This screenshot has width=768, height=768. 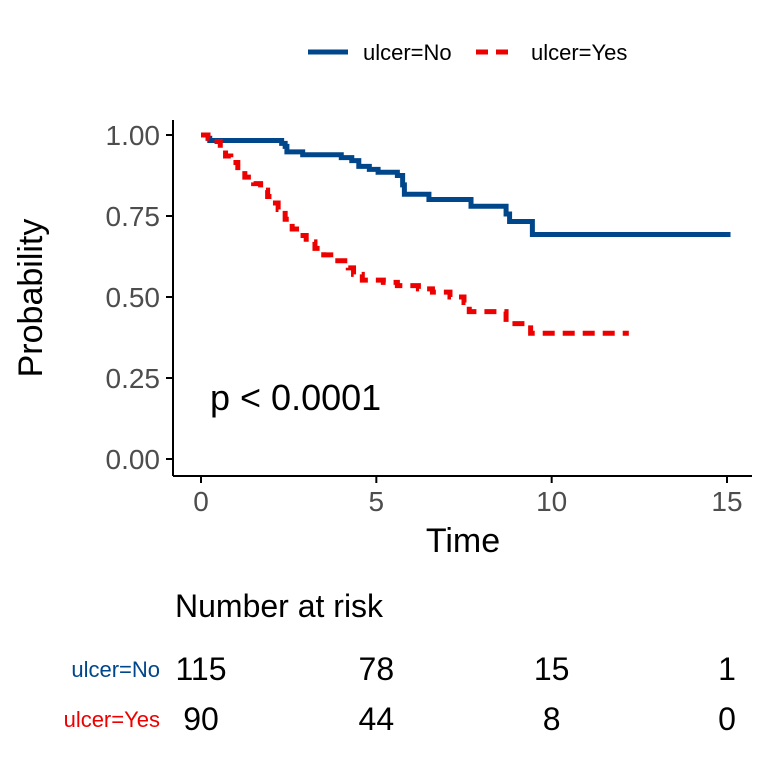 What do you see at coordinates (466, 184) in the screenshot?
I see `curve-ulcer-no` at bounding box center [466, 184].